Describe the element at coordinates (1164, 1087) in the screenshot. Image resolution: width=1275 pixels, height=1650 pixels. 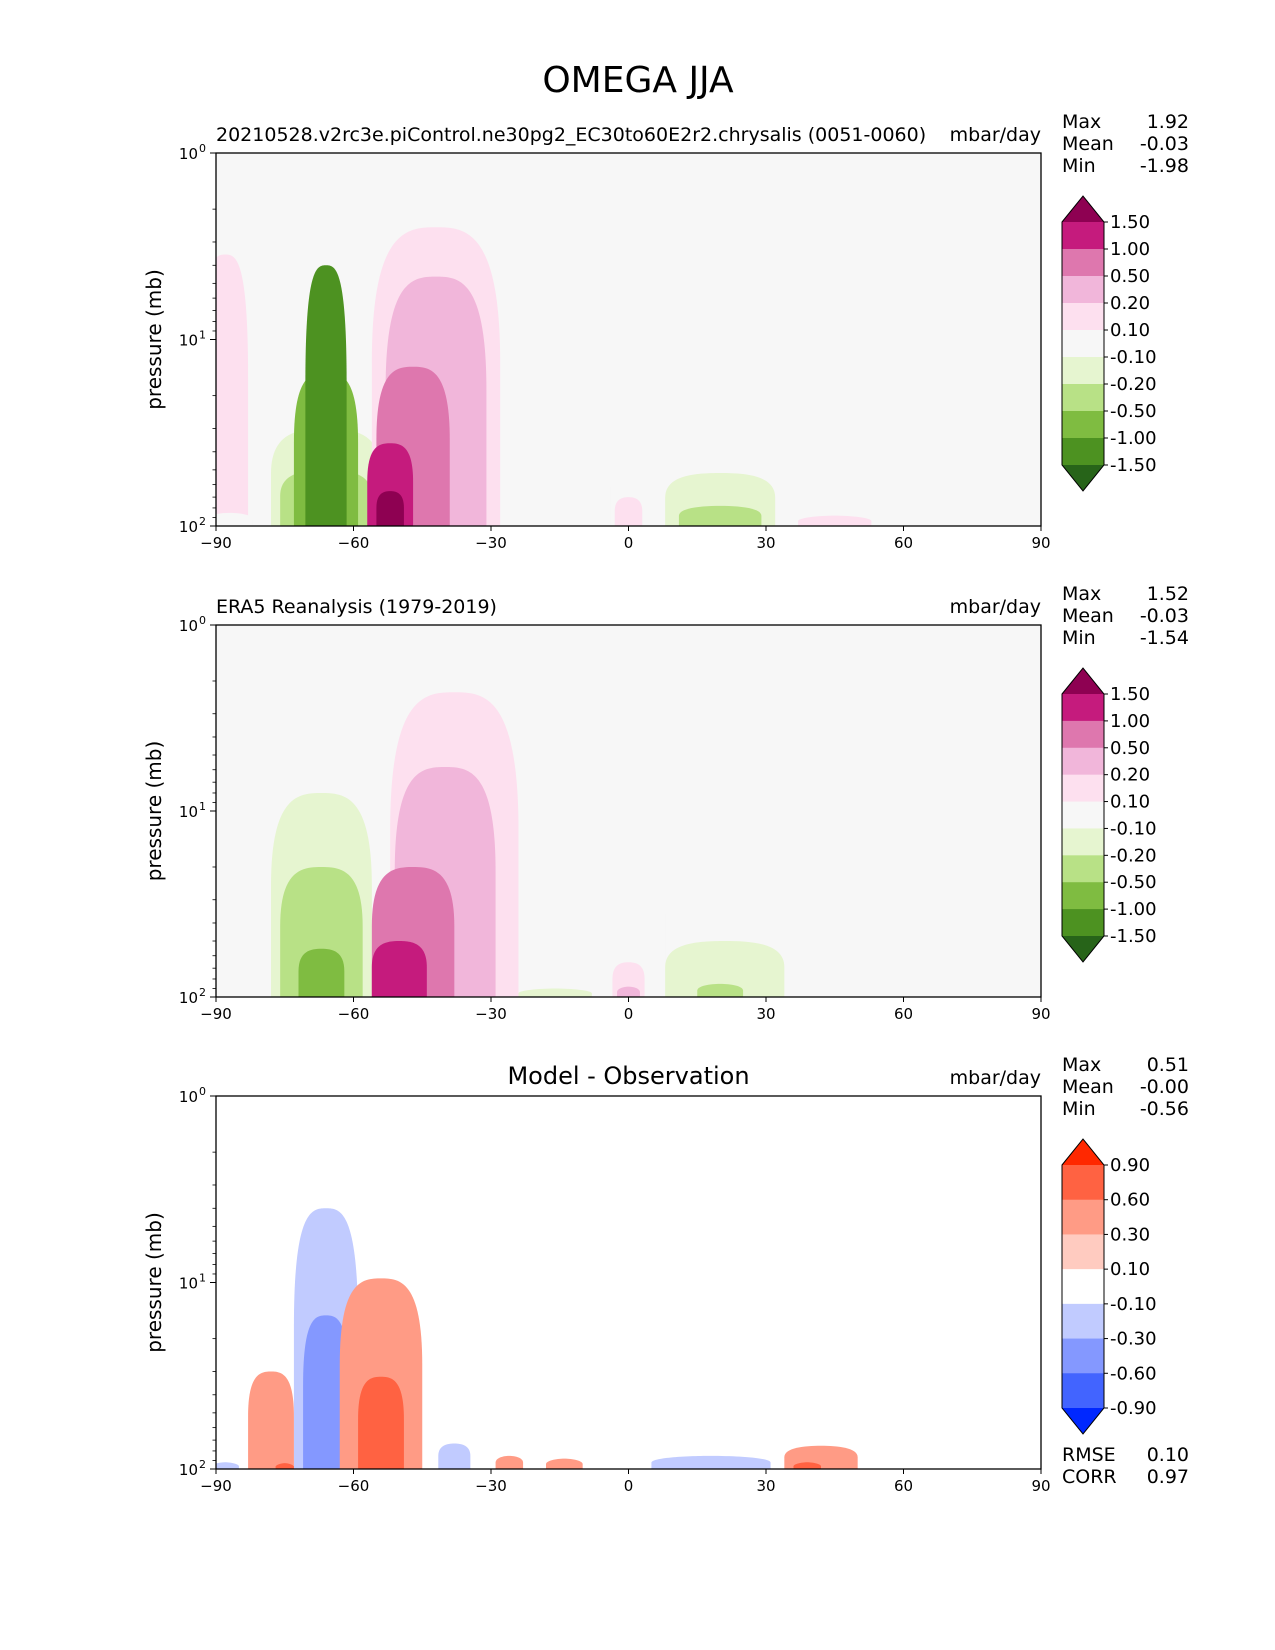
I see `stat-value: -0.00` at that location.